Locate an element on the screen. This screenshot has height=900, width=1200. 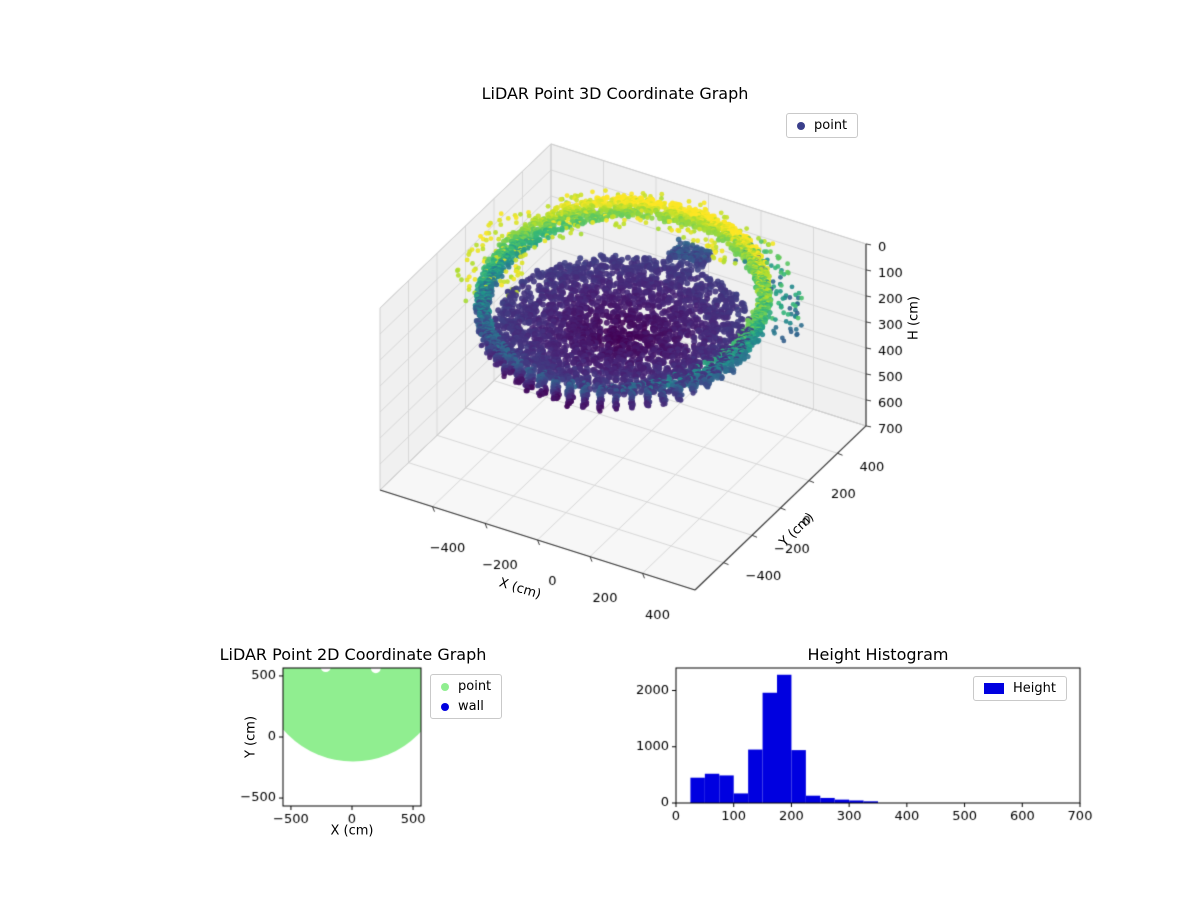
legend-item-wall: wall is located at coordinates (466, 706).